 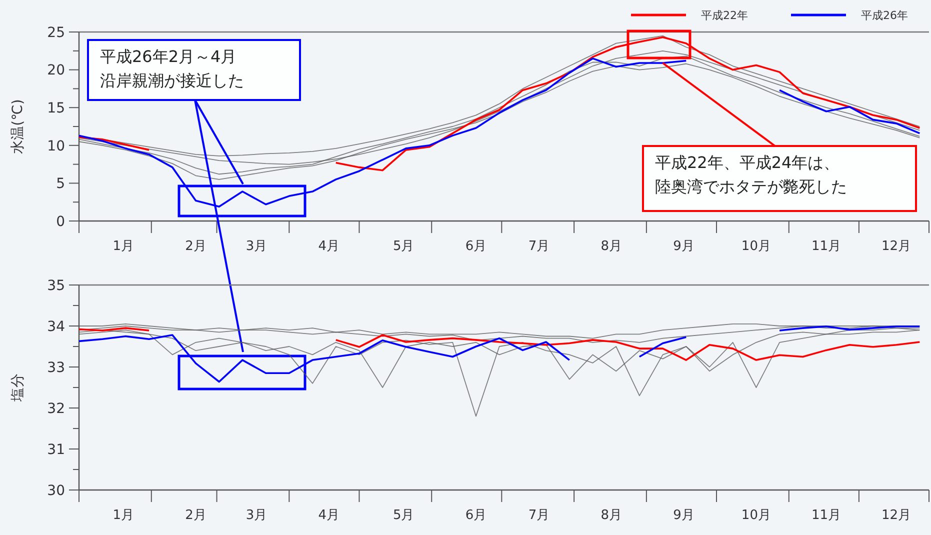 I want to click on y-tick-label: 30, so click(x=56, y=490).